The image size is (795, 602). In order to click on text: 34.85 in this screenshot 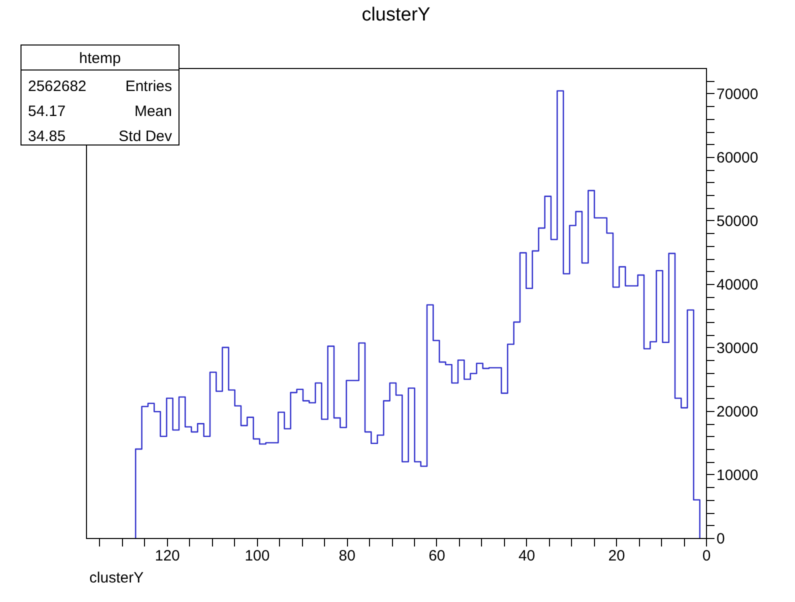, I will do `click(47, 136)`.